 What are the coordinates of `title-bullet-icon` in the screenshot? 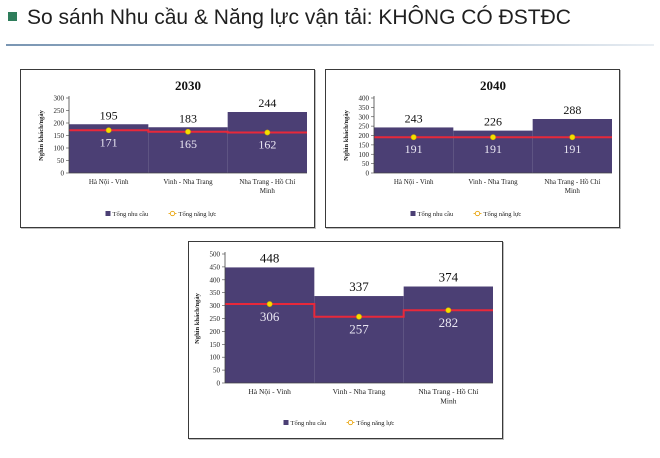 It's located at (12, 16).